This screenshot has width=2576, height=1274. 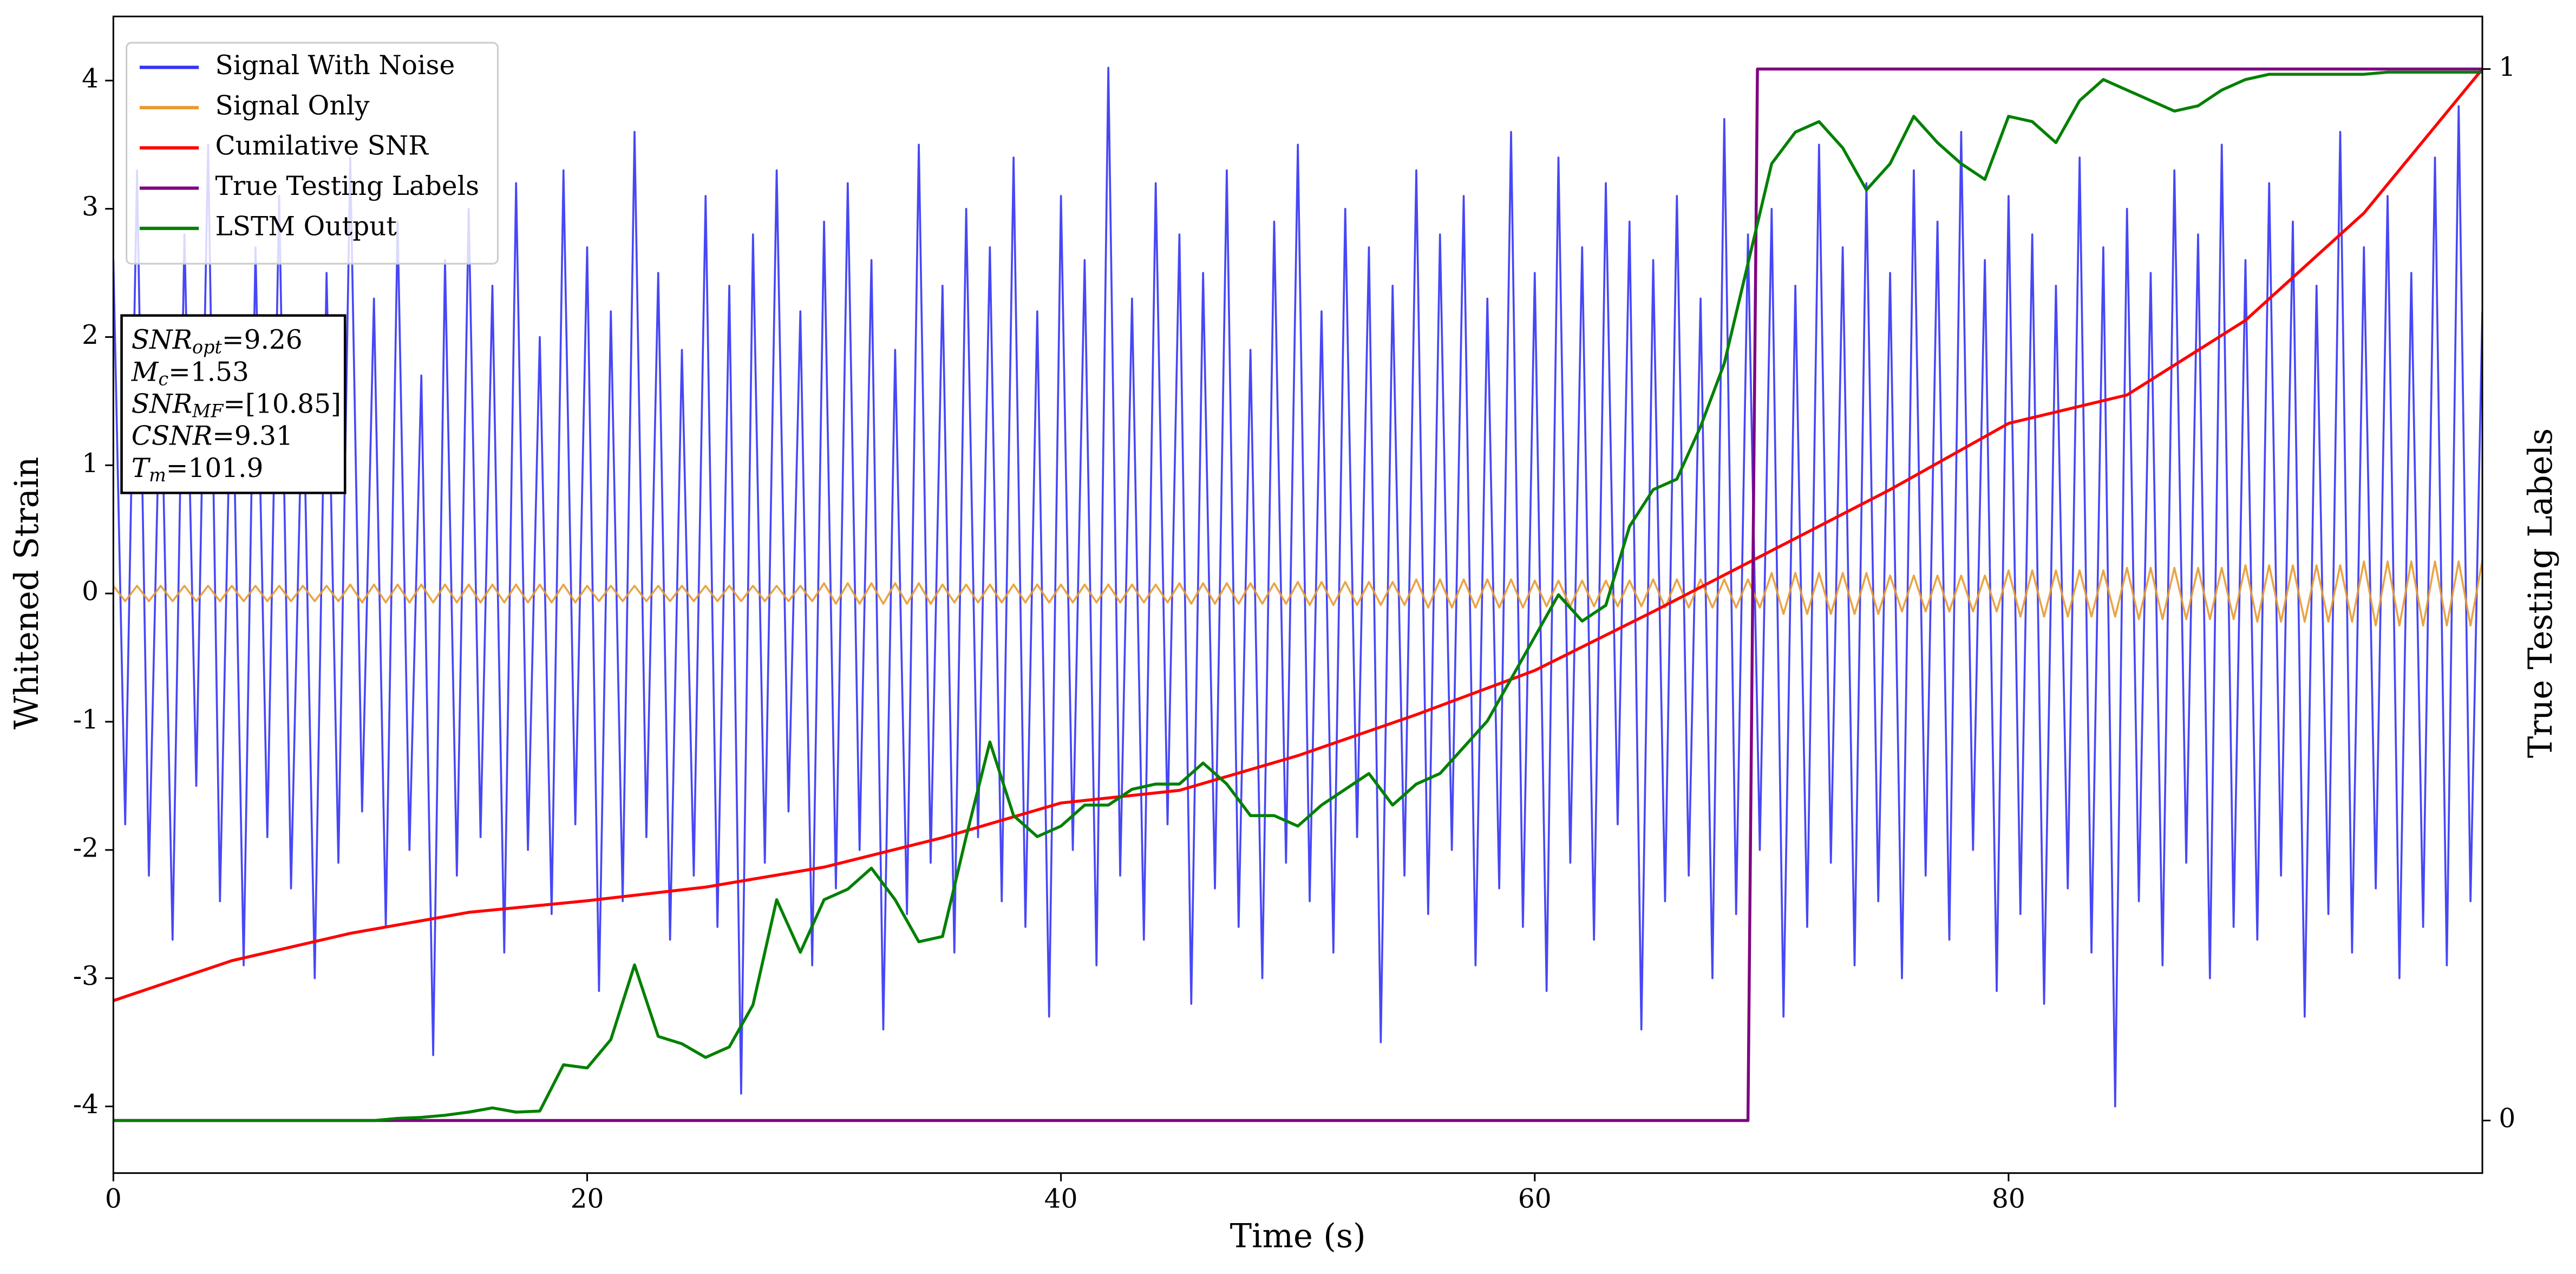 What do you see at coordinates (588, 1199) in the screenshot?
I see `x-tick-label: 20` at bounding box center [588, 1199].